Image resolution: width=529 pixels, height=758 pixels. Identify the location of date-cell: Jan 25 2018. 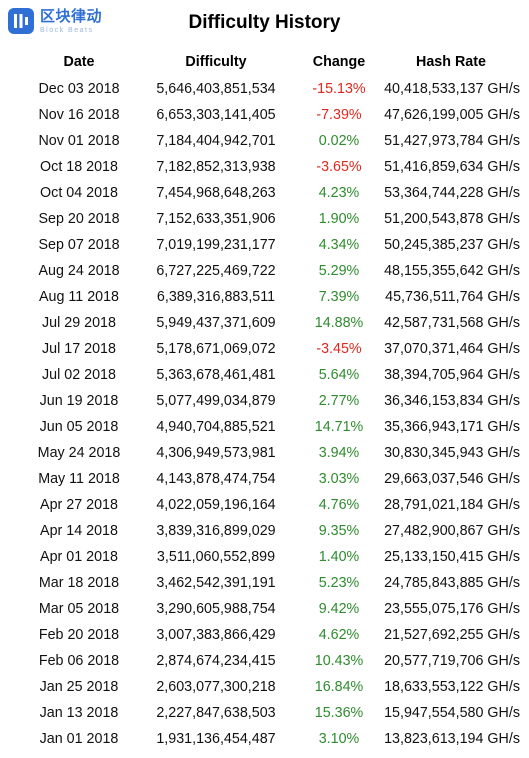
(79, 687).